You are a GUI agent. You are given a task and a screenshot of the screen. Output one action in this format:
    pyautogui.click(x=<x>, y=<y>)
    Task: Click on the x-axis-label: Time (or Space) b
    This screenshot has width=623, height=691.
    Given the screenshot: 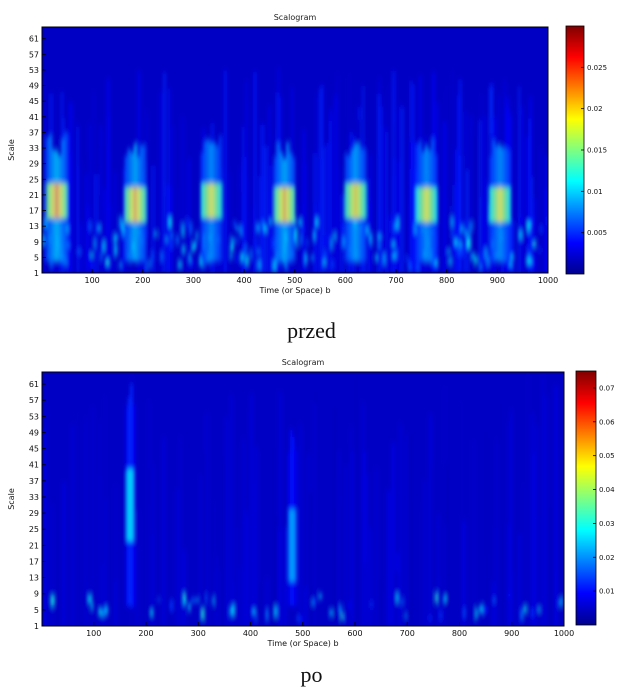 What is the action you would take?
    pyautogui.click(x=294, y=290)
    